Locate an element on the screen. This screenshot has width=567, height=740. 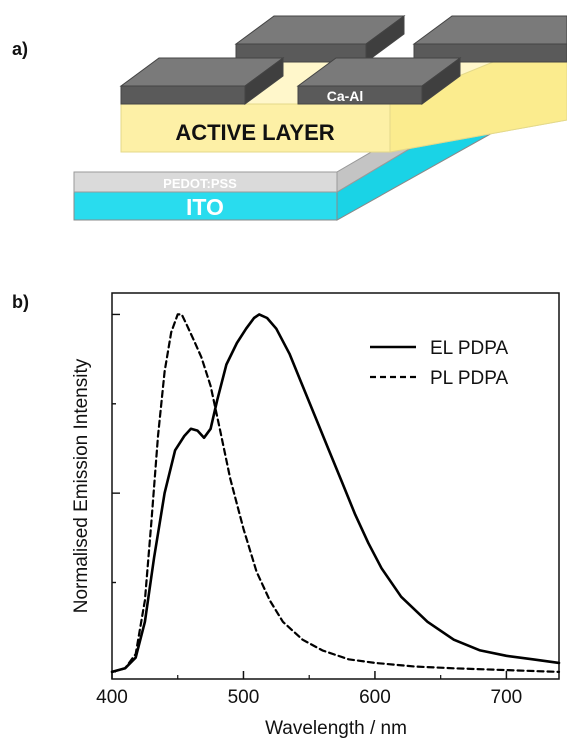
pedot-label: PEDOT:PSS is located at coordinates (200, 183).